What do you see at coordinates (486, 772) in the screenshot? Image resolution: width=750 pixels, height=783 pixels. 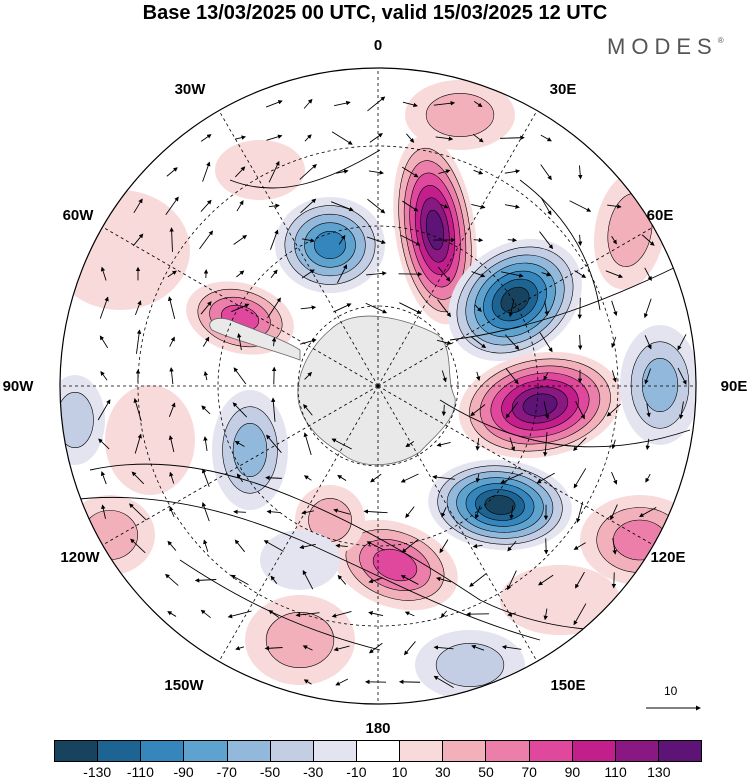 I see `colorbar-tick-label: 50` at bounding box center [486, 772].